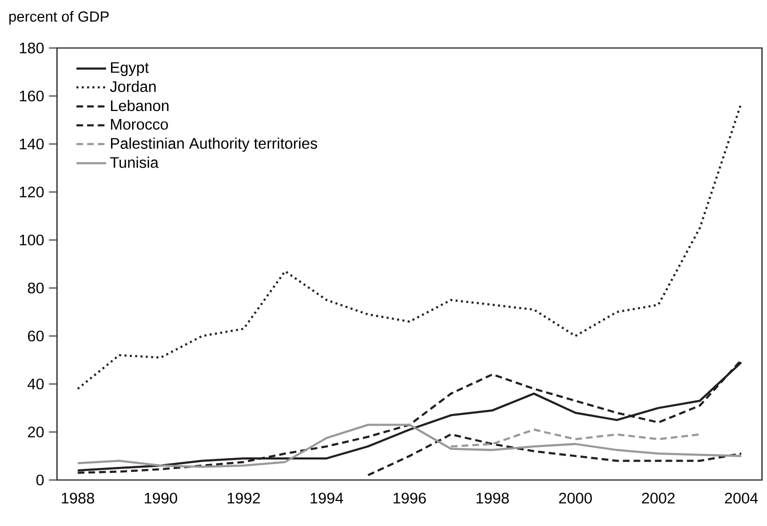 This screenshot has height=526, width=767. Describe the element at coordinates (40, 480) in the screenshot. I see `y-tick-label: 0` at that location.